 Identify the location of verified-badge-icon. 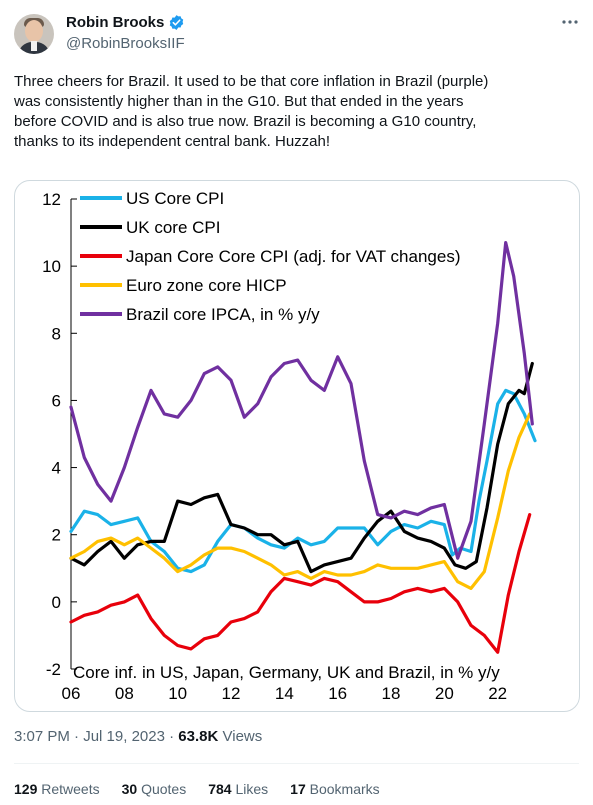
(176, 22).